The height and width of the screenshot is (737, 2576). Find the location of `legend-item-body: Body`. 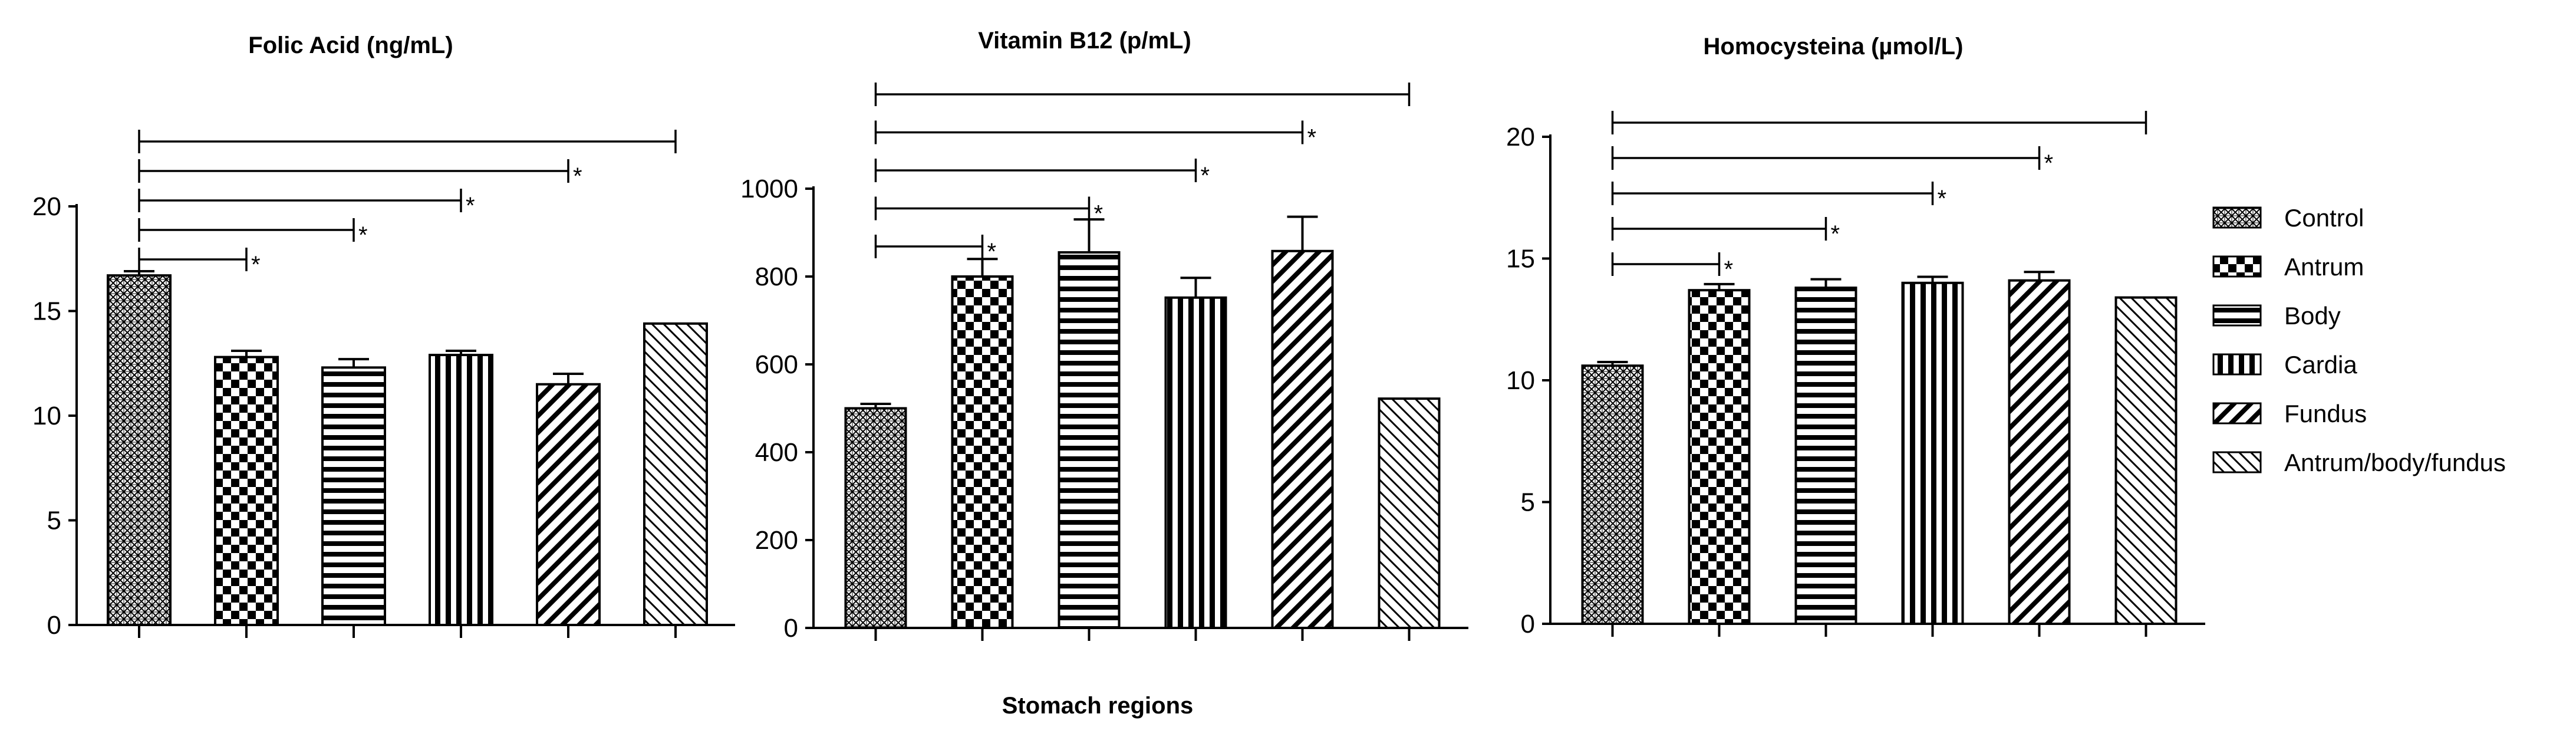

legend-item-body: Body is located at coordinates (2276, 316).